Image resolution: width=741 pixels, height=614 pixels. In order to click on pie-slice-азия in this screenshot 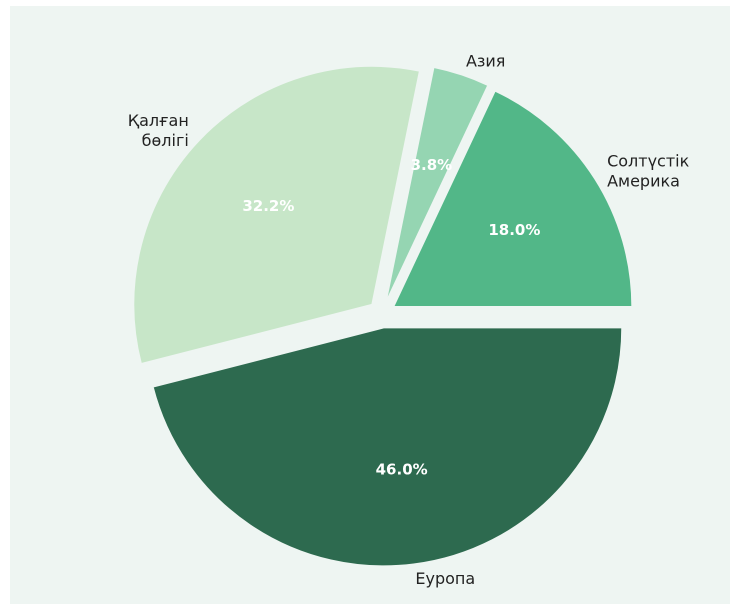, I will do `click(437, 183)`.